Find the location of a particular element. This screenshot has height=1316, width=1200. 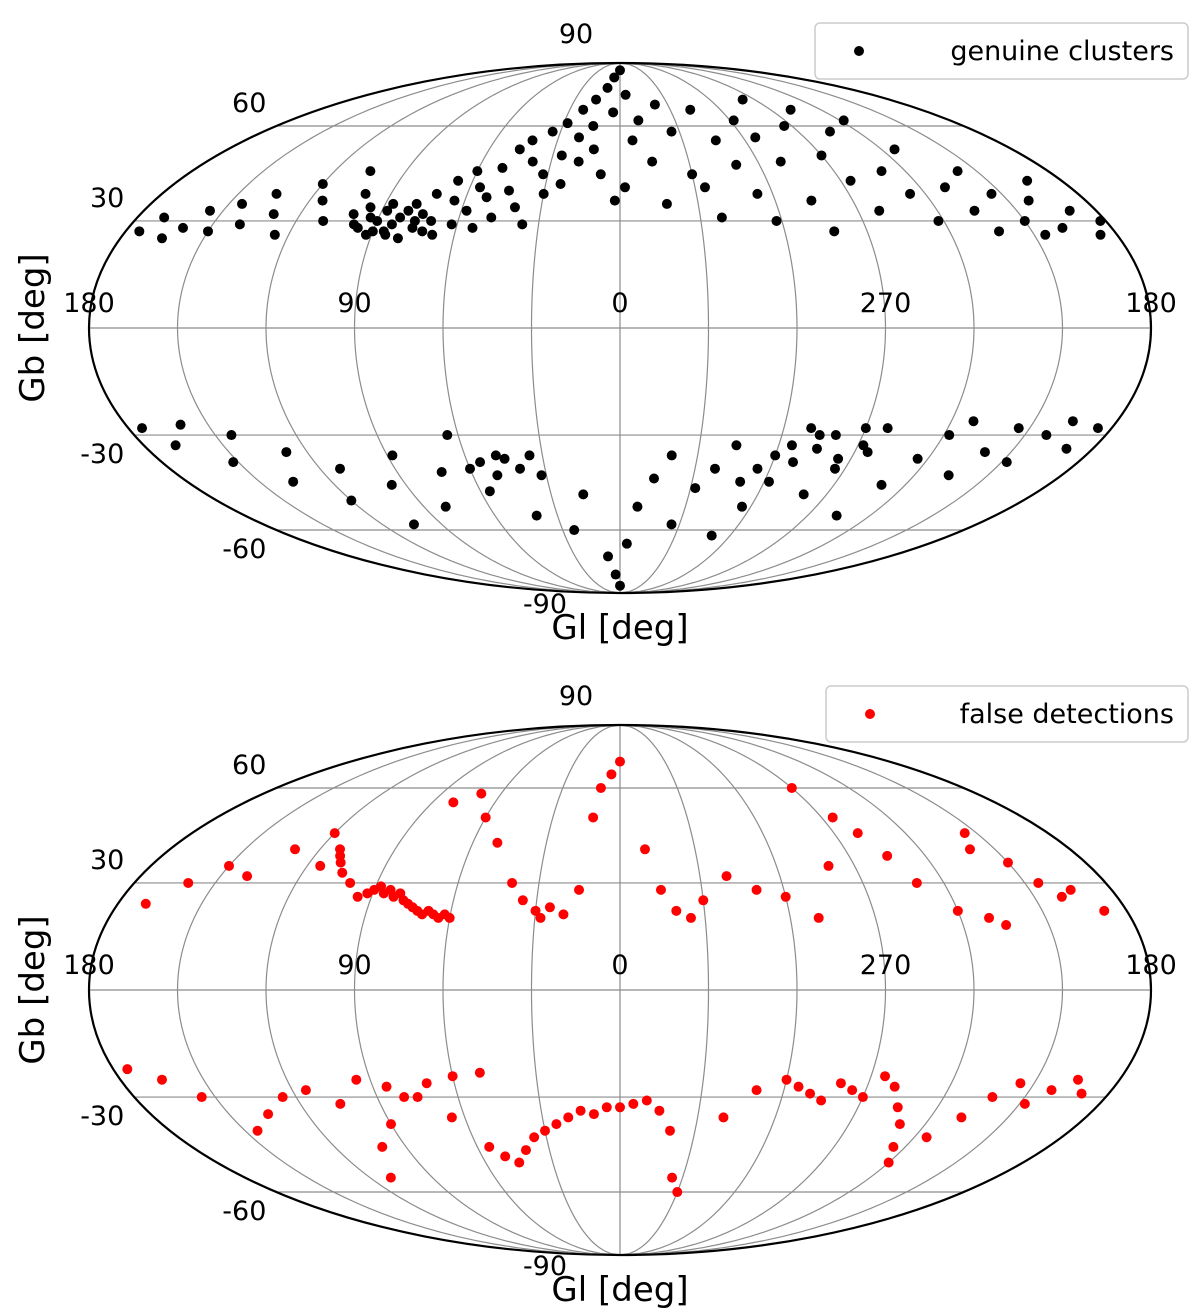

x-tick-label: 90 is located at coordinates (354, 965).